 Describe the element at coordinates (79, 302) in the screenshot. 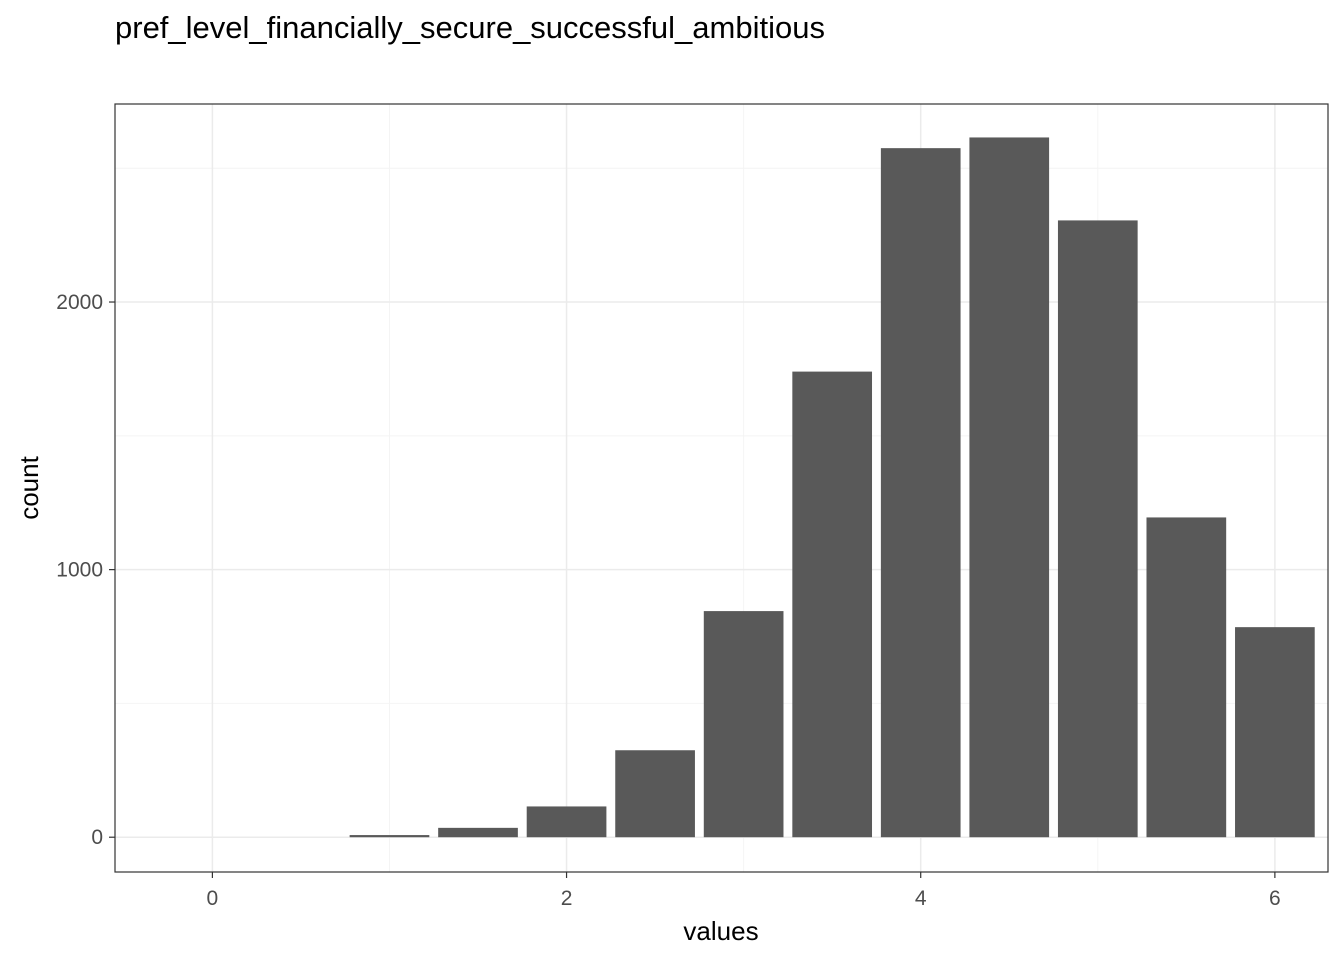

I see `y-tick-label: 2000` at that location.